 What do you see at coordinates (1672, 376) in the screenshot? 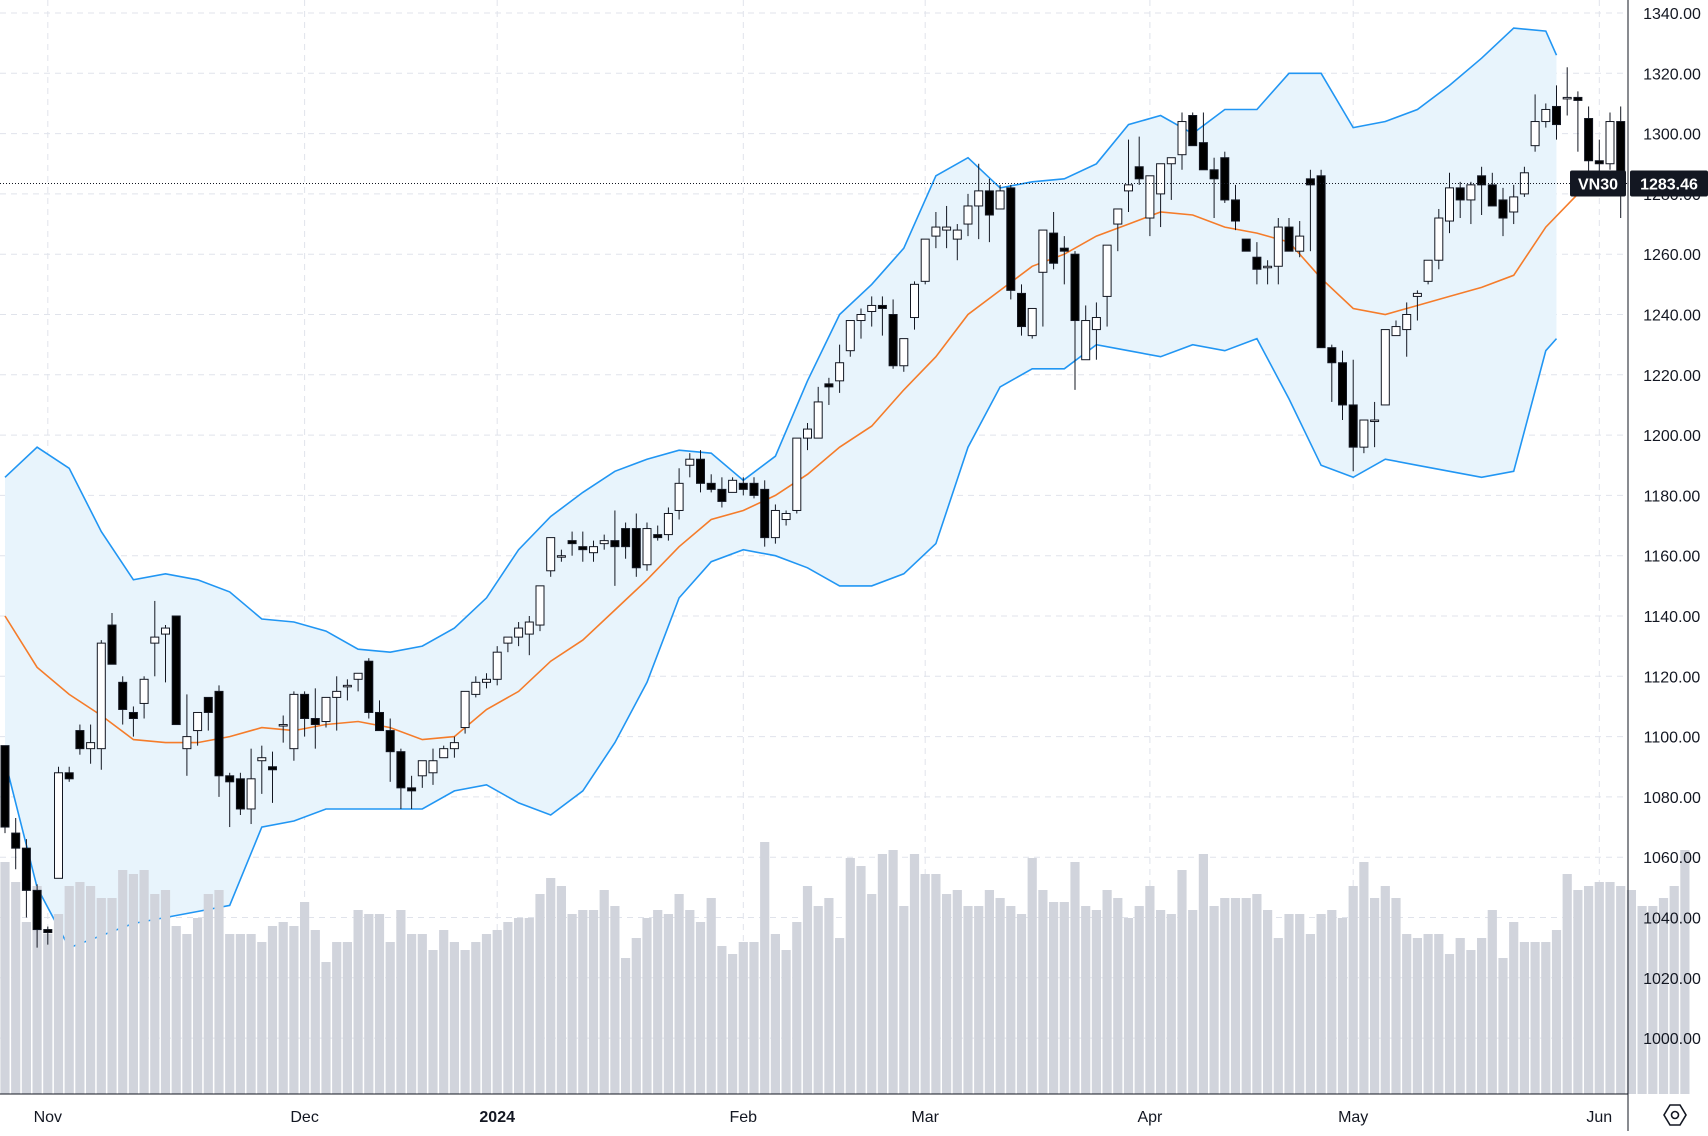
I see `price-tick-label: 1220.00` at bounding box center [1672, 376].